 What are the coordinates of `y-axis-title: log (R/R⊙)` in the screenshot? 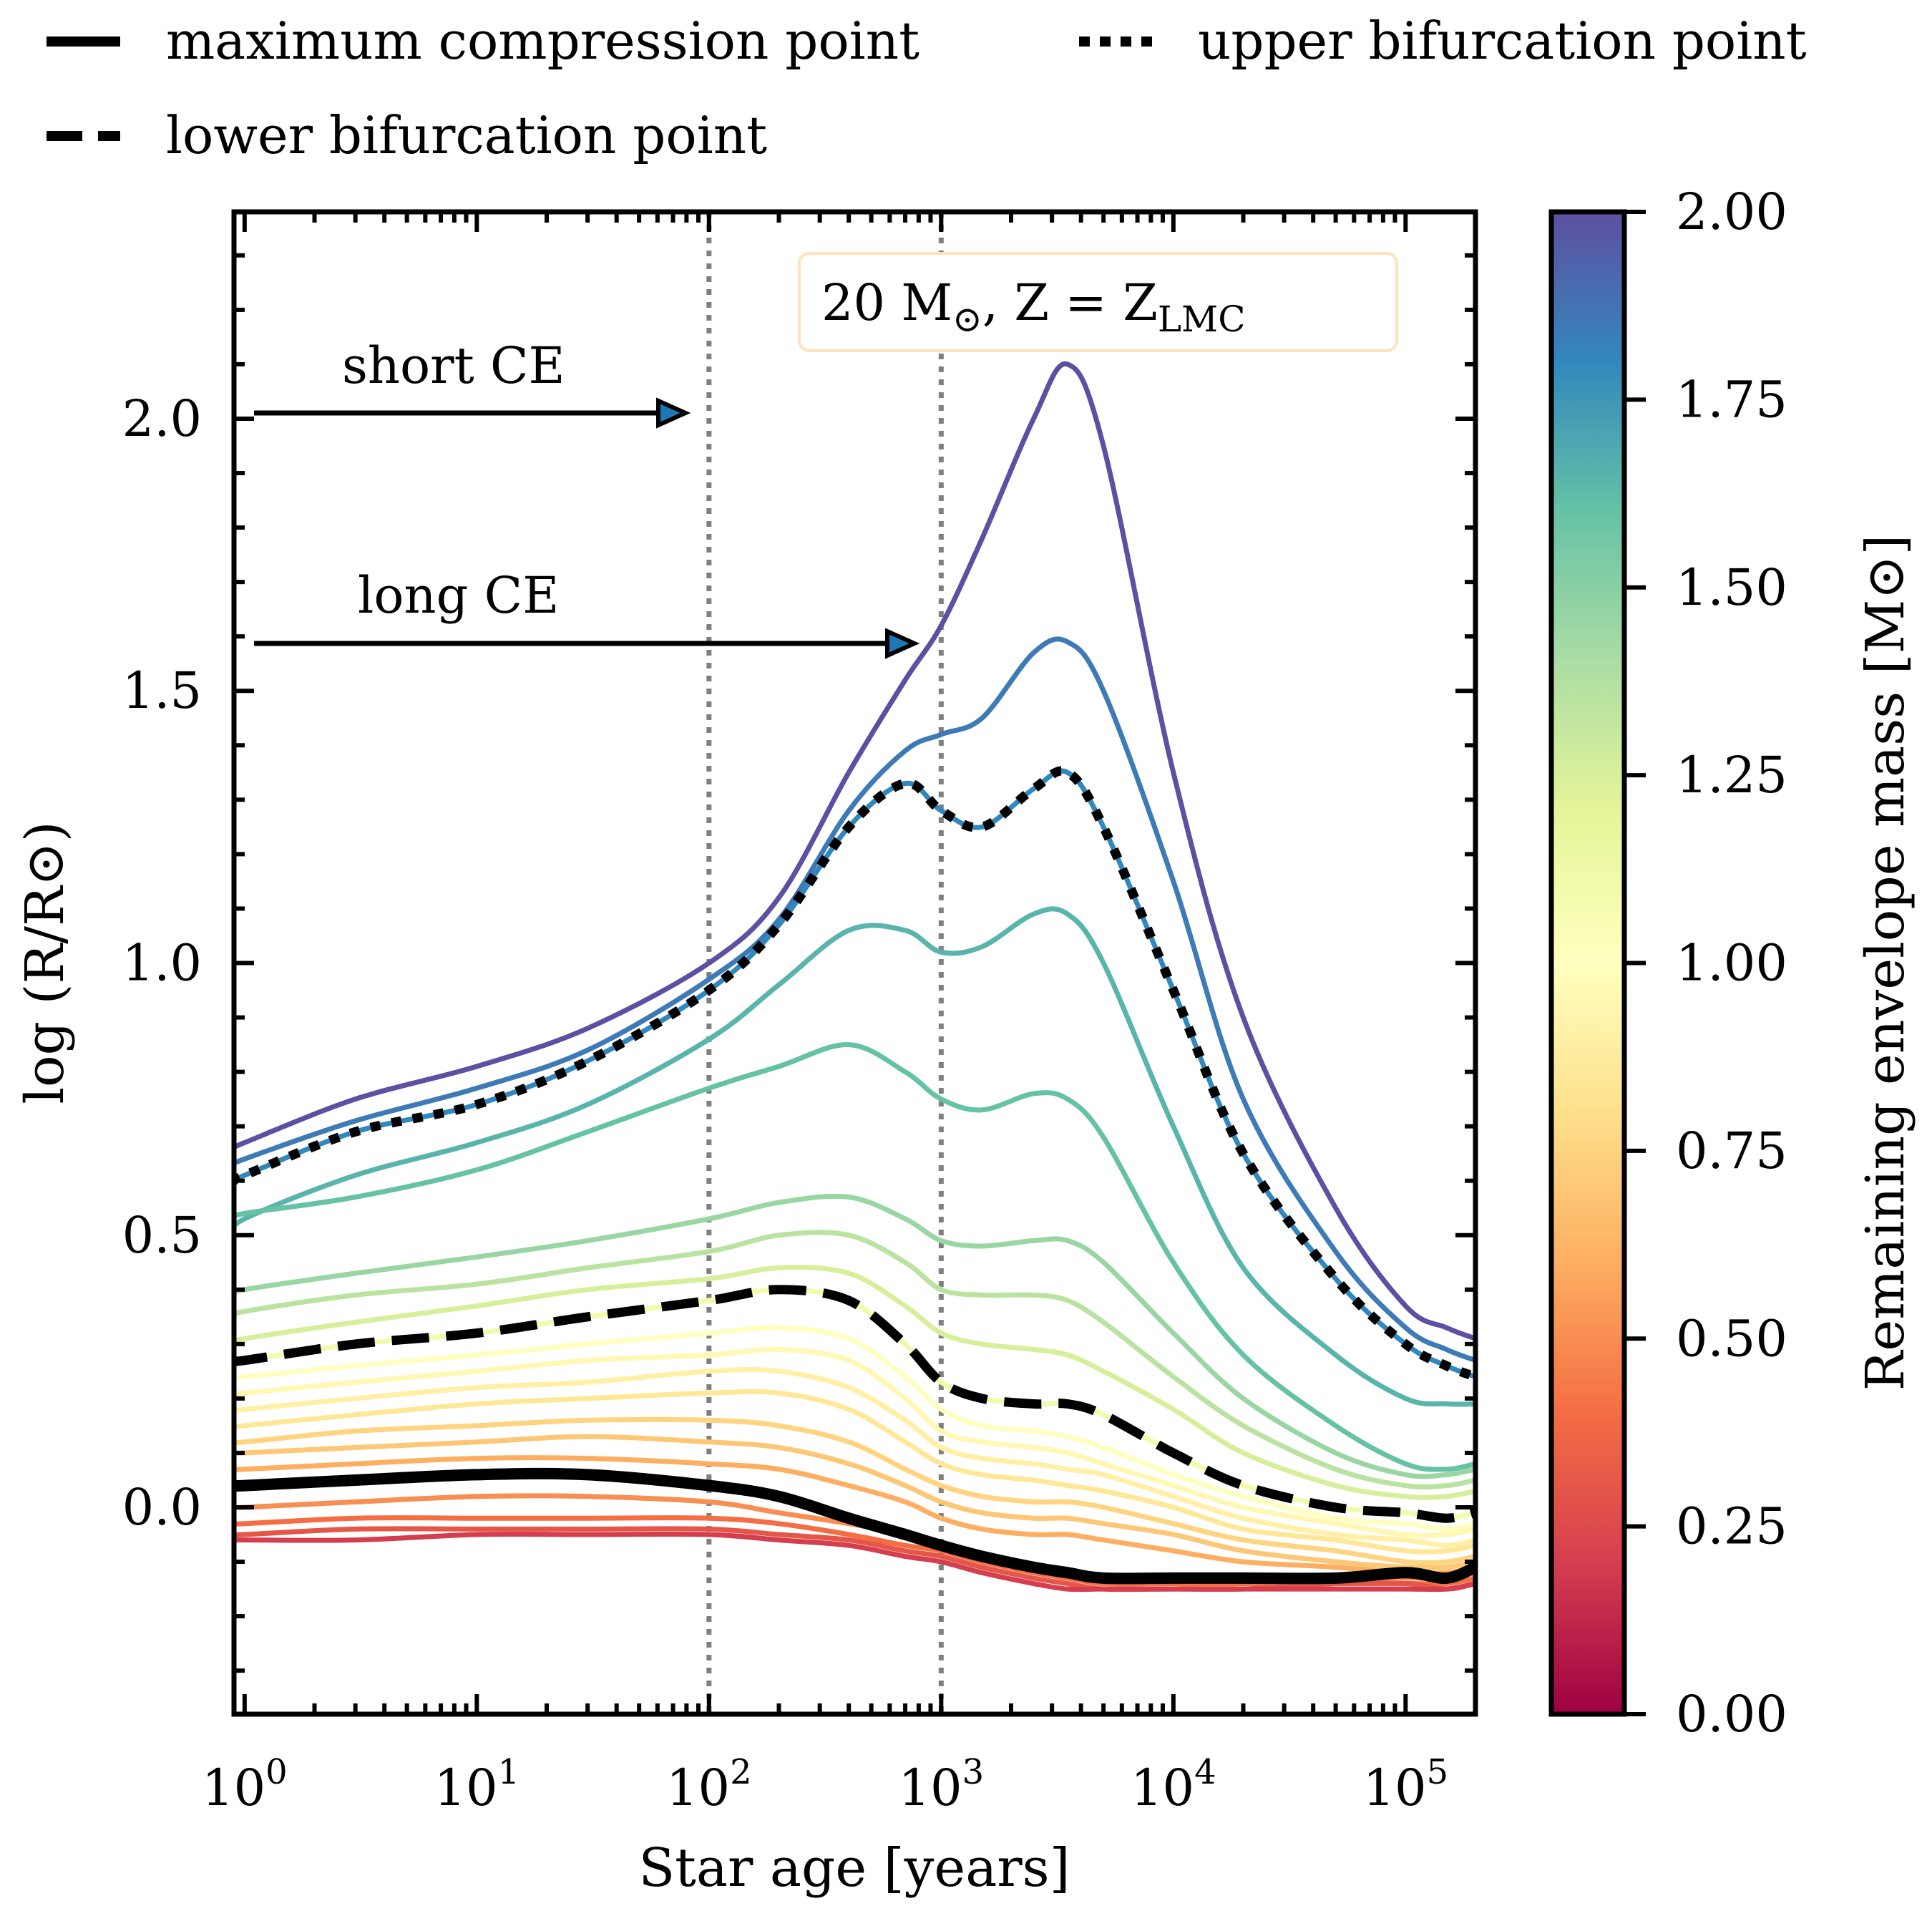 It's located at (45, 962).